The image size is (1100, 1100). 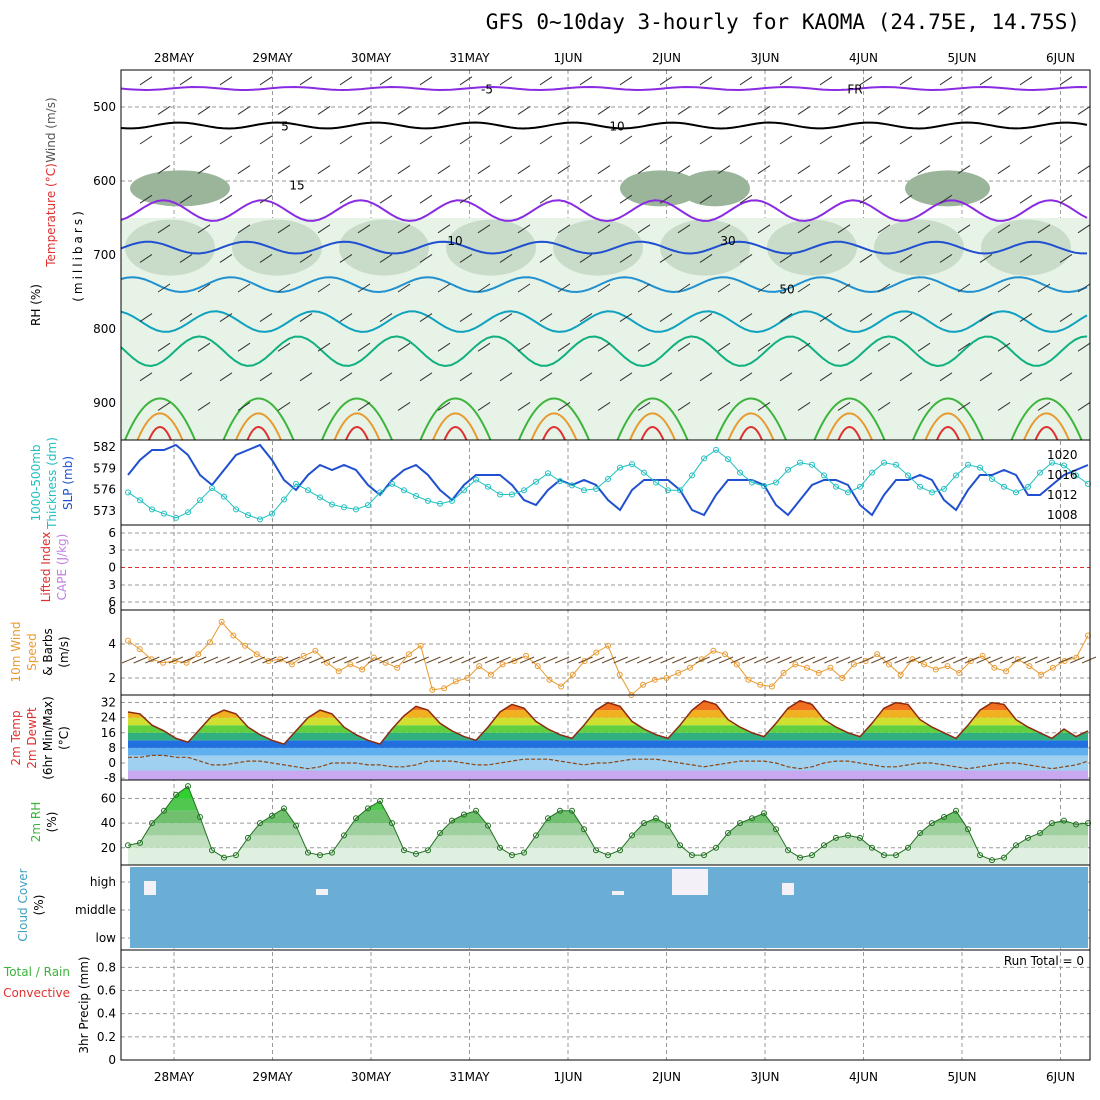 What do you see at coordinates (454, 241) in the screenshot?
I see `contour-label: 10` at bounding box center [454, 241].